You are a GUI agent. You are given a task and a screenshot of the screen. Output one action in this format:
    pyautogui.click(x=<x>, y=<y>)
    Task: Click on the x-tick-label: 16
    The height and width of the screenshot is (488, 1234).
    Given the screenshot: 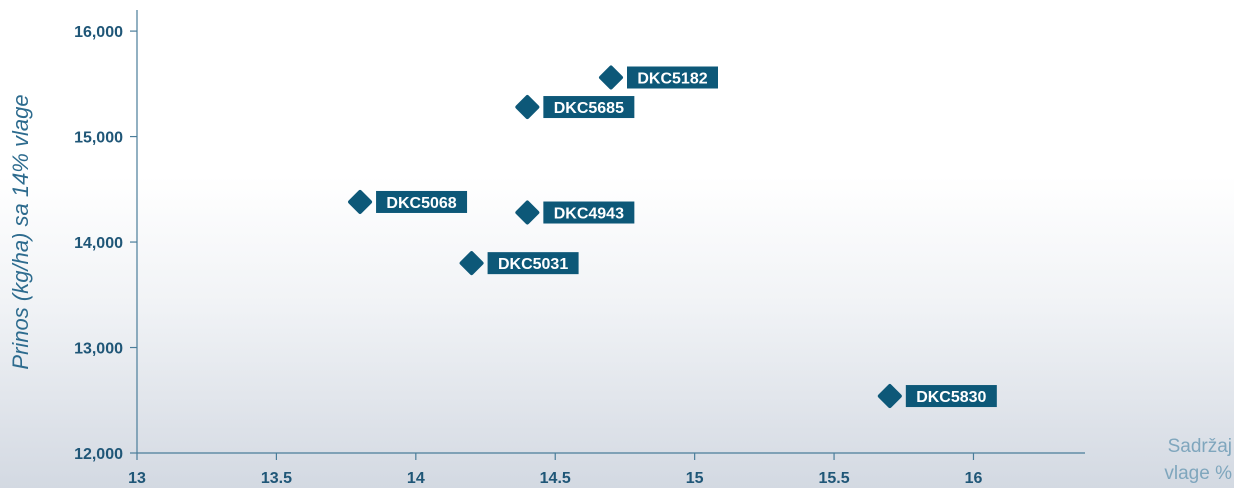 What is the action you would take?
    pyautogui.click(x=974, y=478)
    